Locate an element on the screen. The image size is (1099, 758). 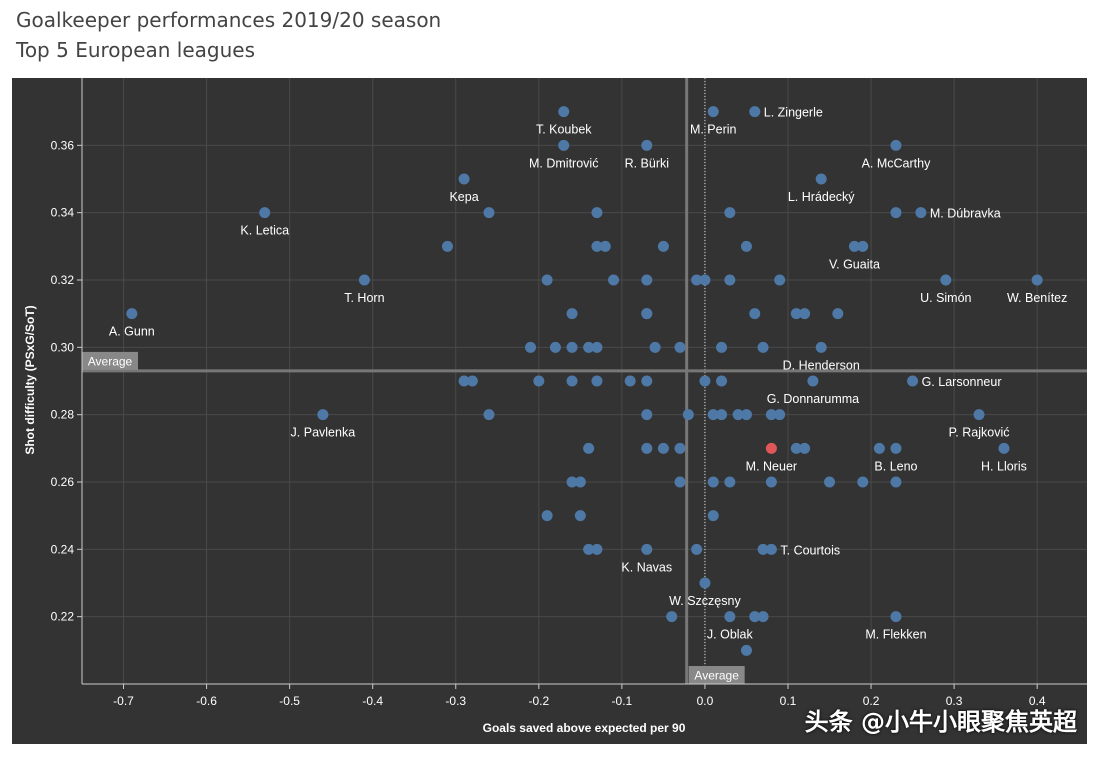
point-m-neuer is located at coordinates (771, 448).